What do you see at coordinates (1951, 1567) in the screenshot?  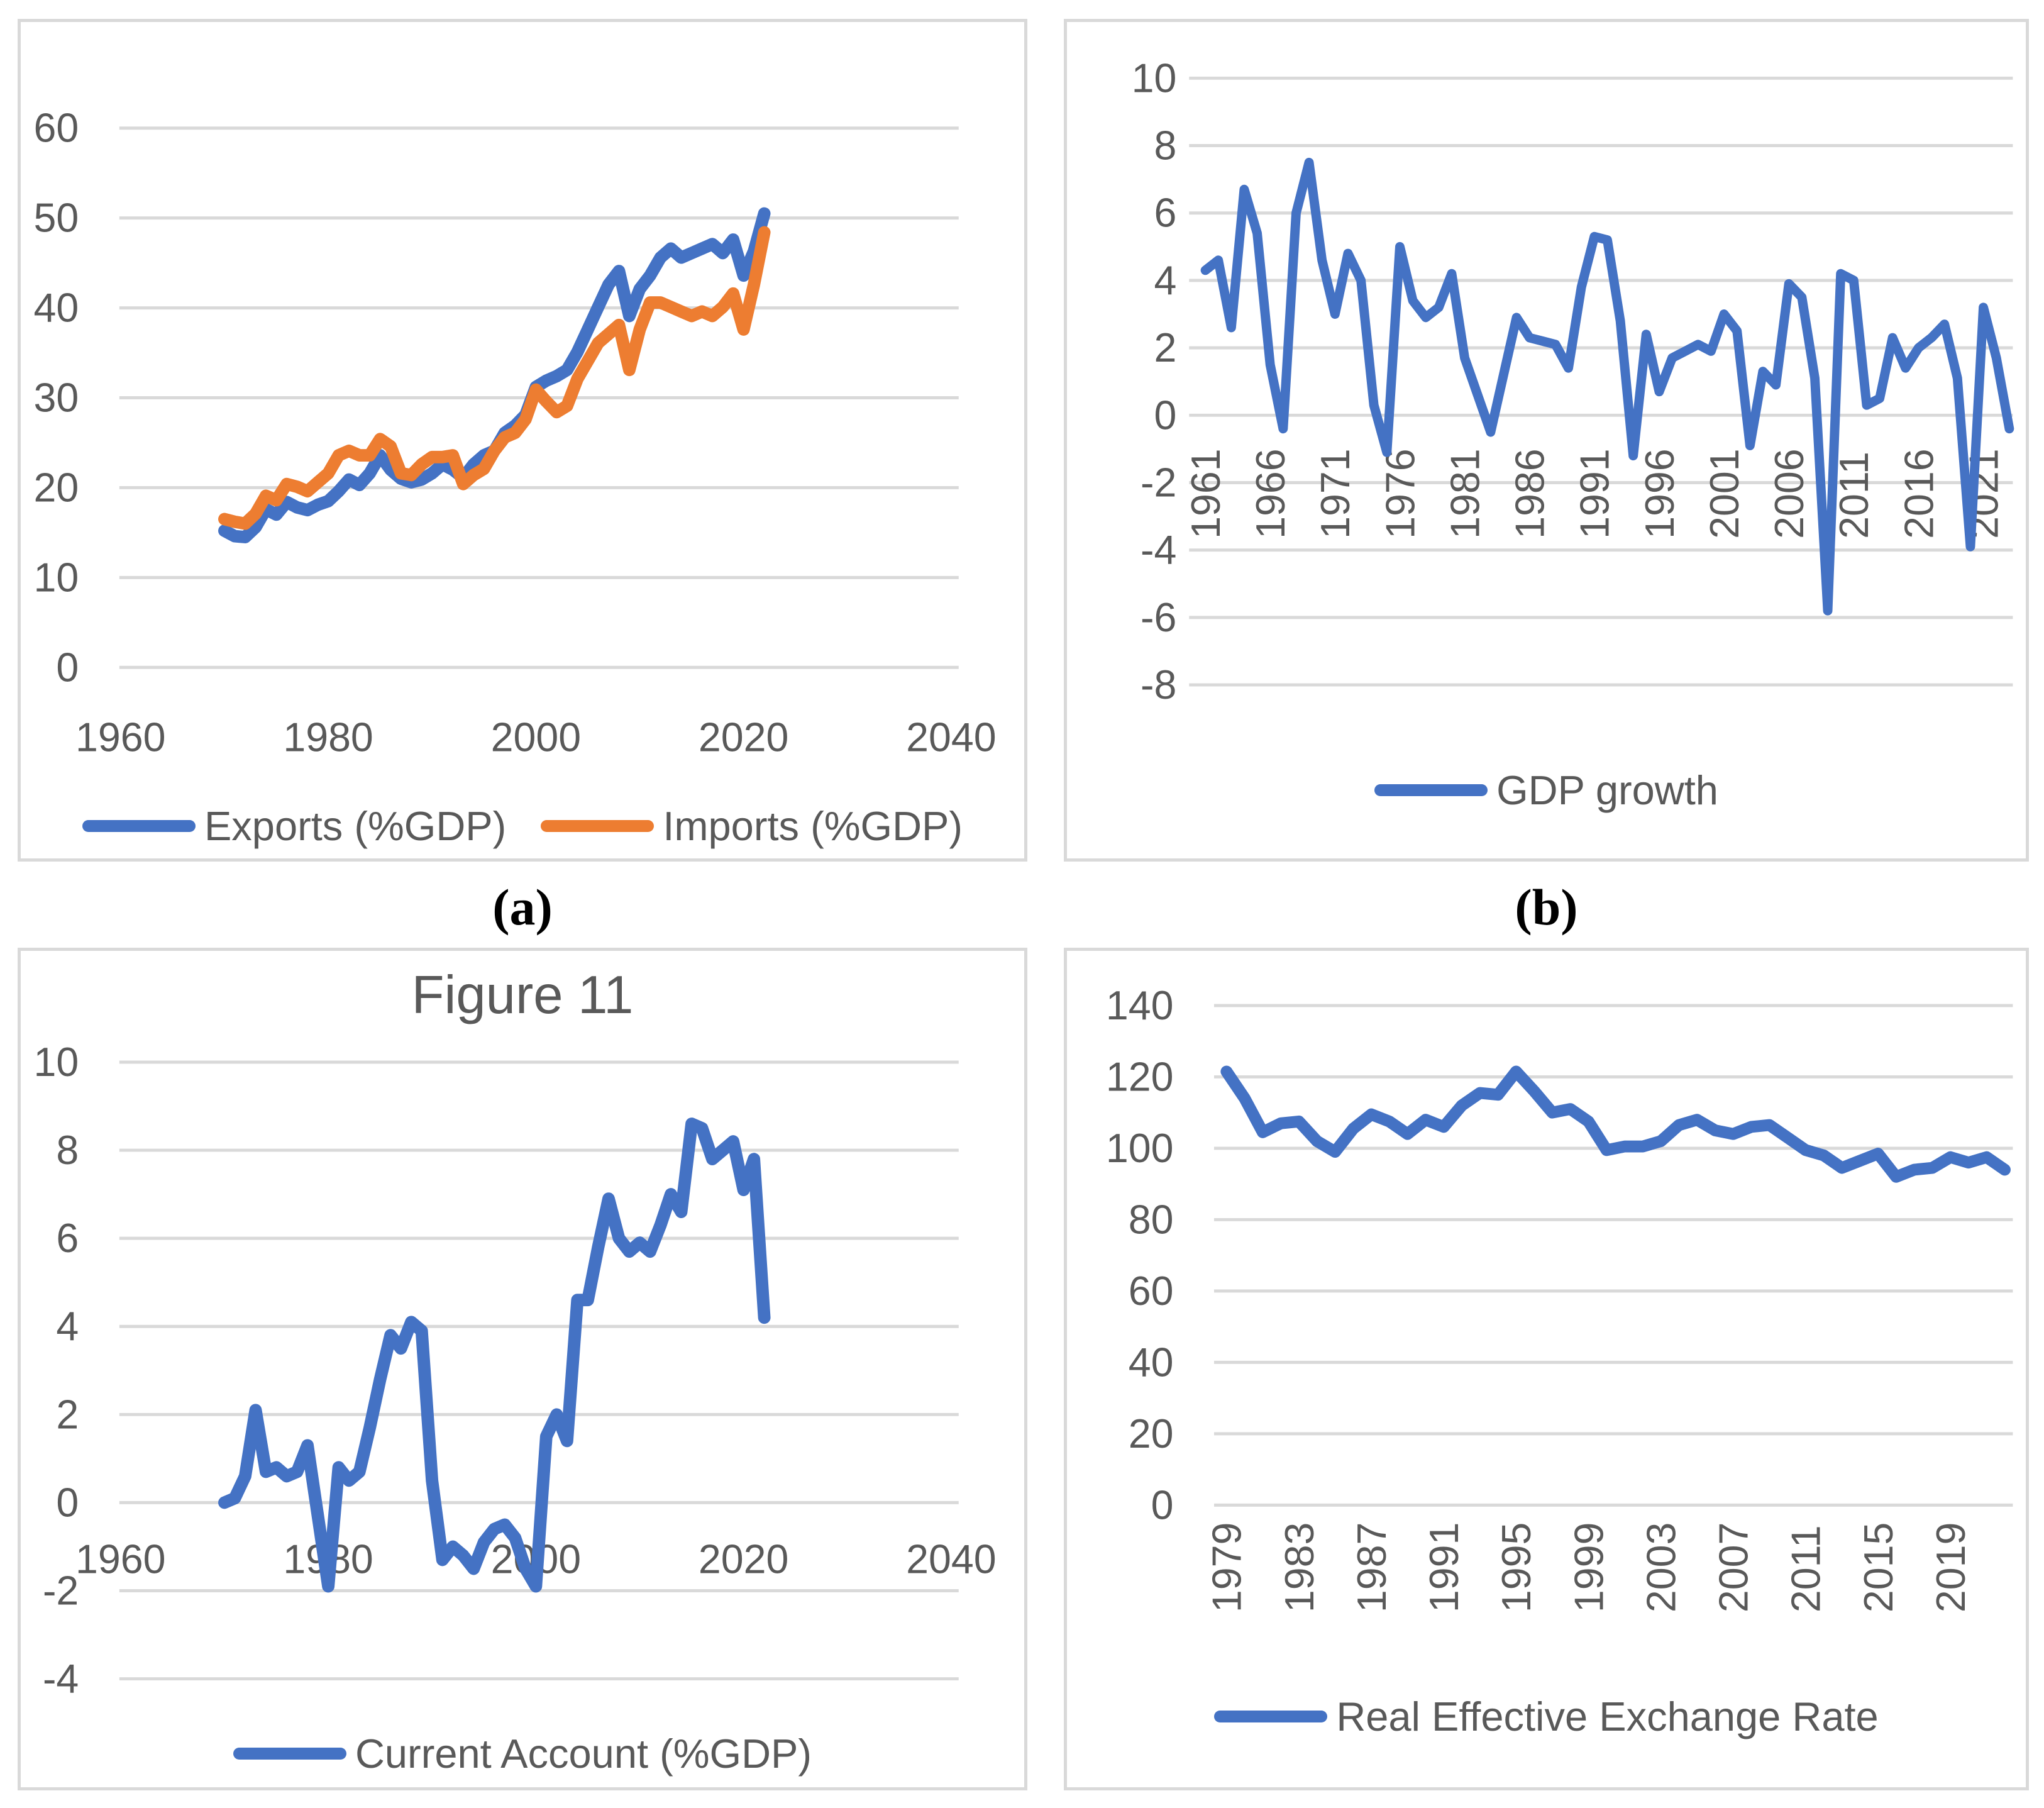 I see `x-tick-label: 2019` at bounding box center [1951, 1567].